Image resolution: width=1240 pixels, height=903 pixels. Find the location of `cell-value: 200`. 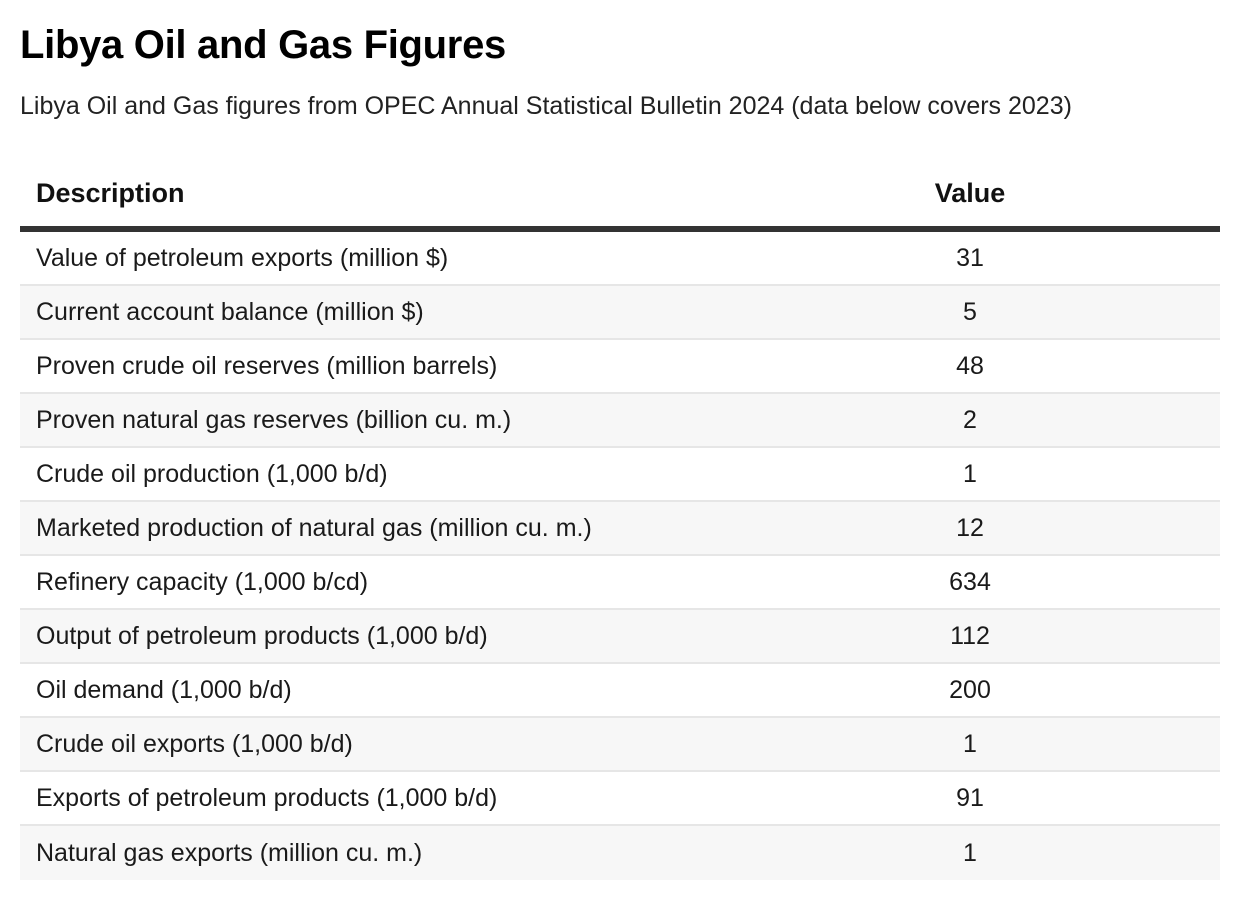

cell-value: 200 is located at coordinates (970, 689).